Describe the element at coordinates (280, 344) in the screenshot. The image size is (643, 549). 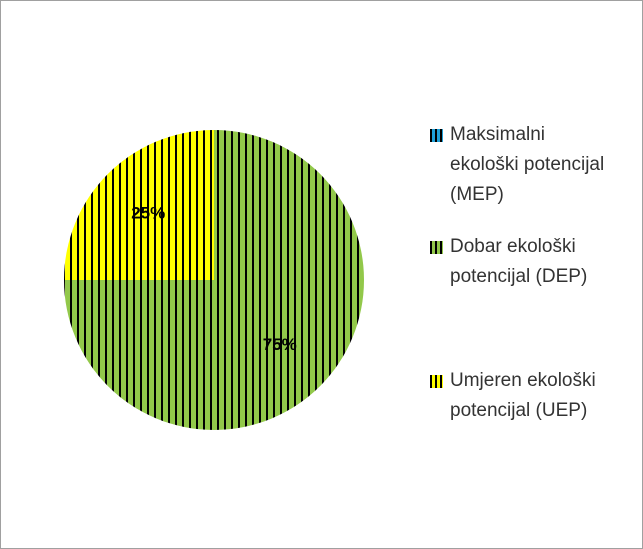
I see `data-label: 75%` at that location.